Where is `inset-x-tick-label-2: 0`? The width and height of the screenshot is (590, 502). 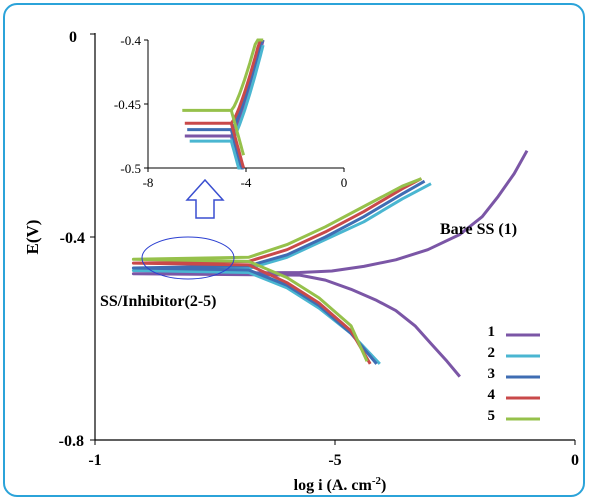 inset-x-tick-label-2: 0 is located at coordinates (344, 182).